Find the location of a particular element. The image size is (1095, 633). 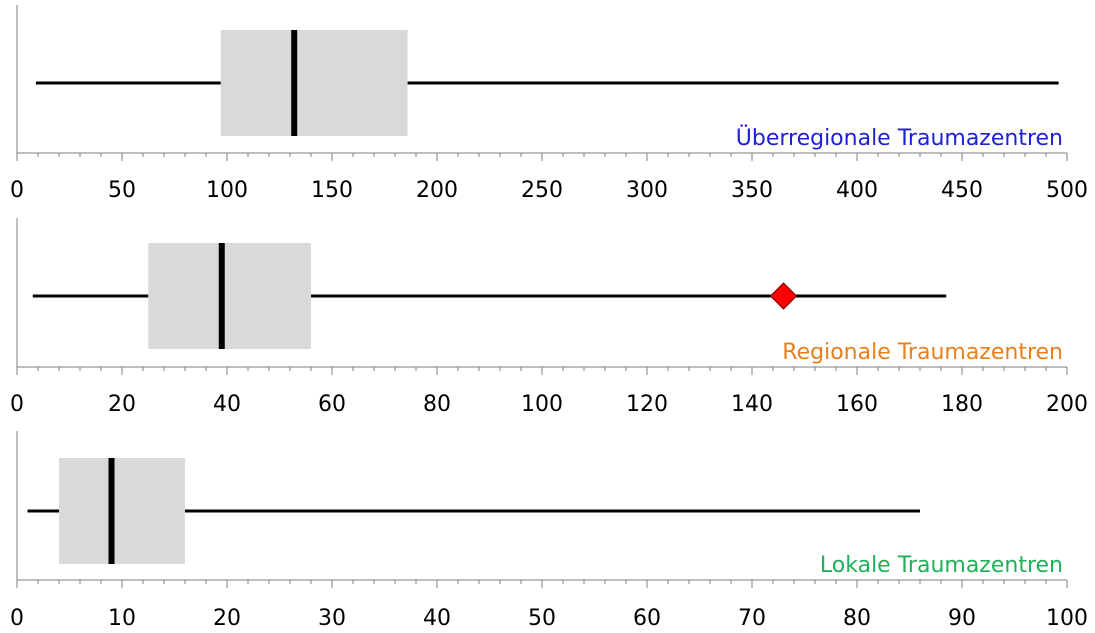

series-label: Lokale Traumazentren is located at coordinates (941, 565).